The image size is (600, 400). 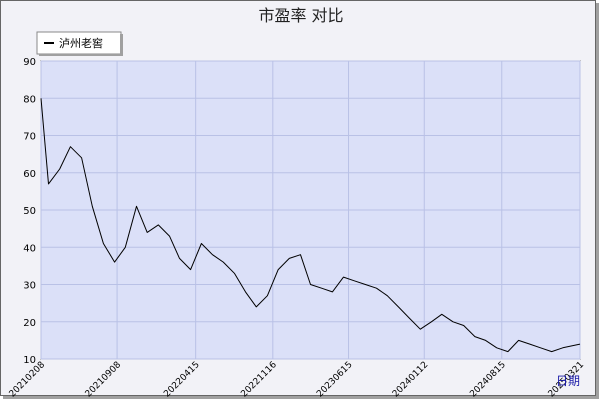 I want to click on y-tick-label: 20, so click(x=29, y=323).